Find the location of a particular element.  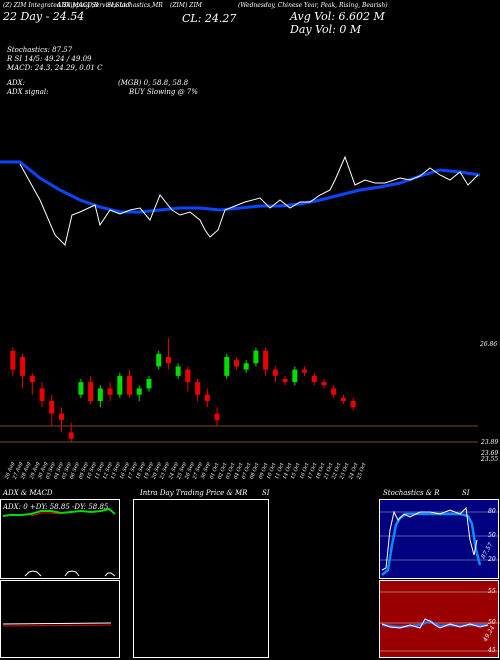

indicator-line-chart is located at coordinates (240, 200).